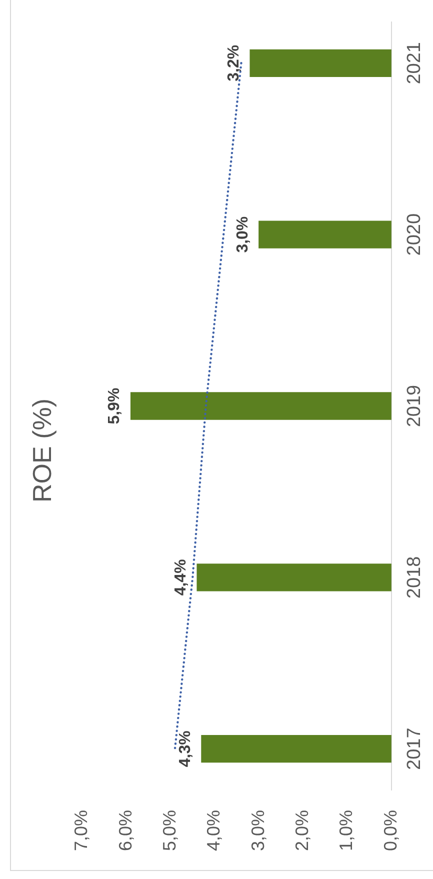 This screenshot has height=879, width=433. Describe the element at coordinates (115, 406) in the screenshot. I see `data-label: 5,9%` at that location.